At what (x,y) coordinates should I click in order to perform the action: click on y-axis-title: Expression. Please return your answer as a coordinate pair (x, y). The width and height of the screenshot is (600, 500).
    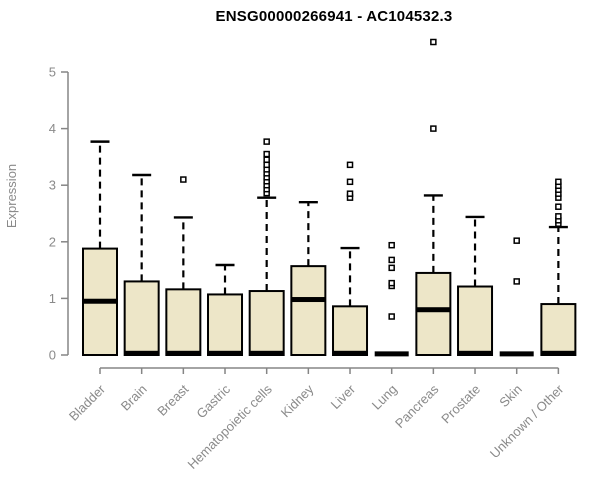
    Looking at the image, I should click on (11, 196).